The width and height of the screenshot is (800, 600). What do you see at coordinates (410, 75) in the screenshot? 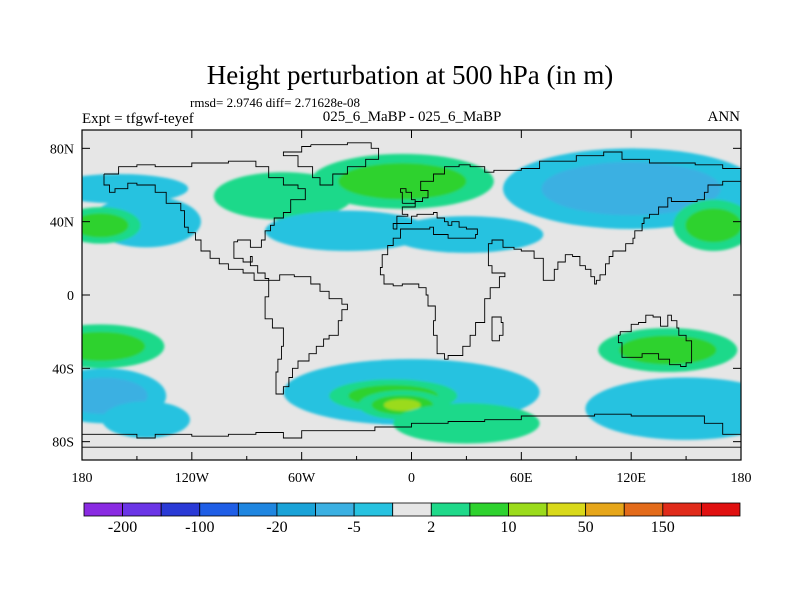
I see `chart-title: Height perturbation at 500 hPa (in m)` at bounding box center [410, 75].